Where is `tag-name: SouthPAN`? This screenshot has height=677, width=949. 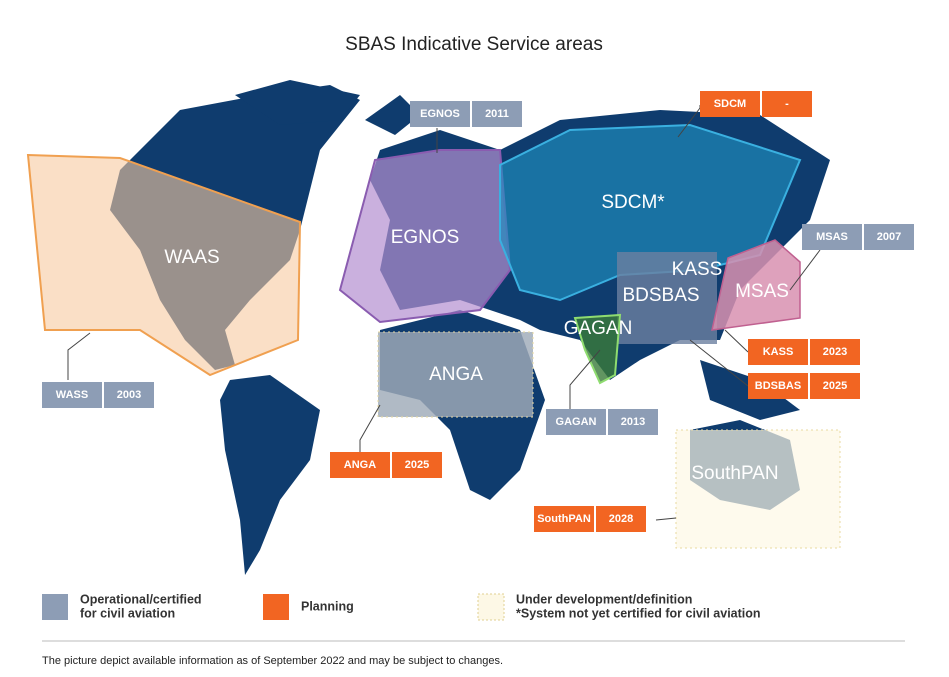 tag-name: SouthPAN is located at coordinates (564, 519).